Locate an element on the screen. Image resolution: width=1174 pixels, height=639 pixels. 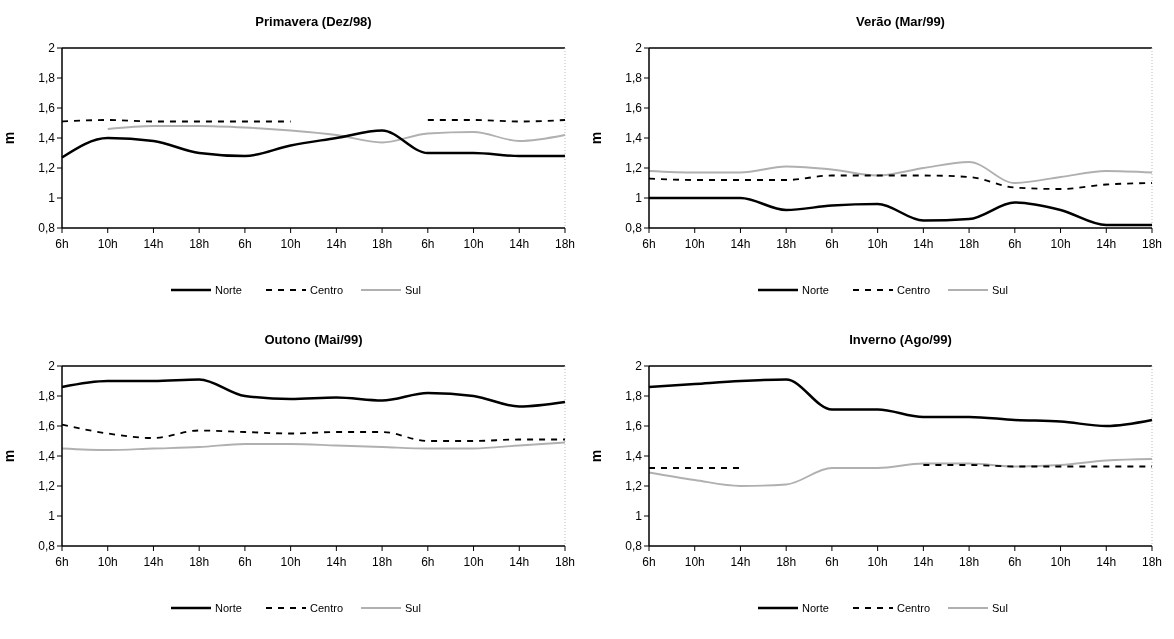
chart-title: Outono (Mai/99) is located at coordinates (313, 339).